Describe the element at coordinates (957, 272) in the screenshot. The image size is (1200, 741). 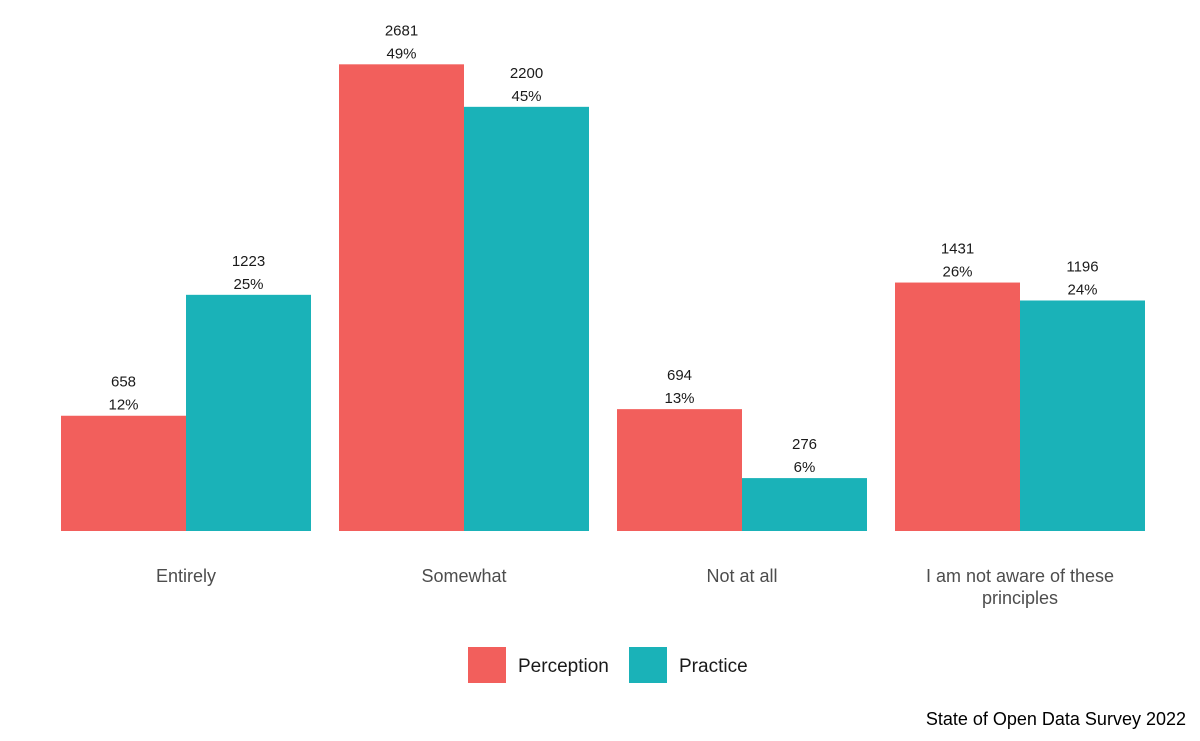
I see `bar-percent-label-perception-i-am-not-aware-of-these-principles: 26%` at that location.